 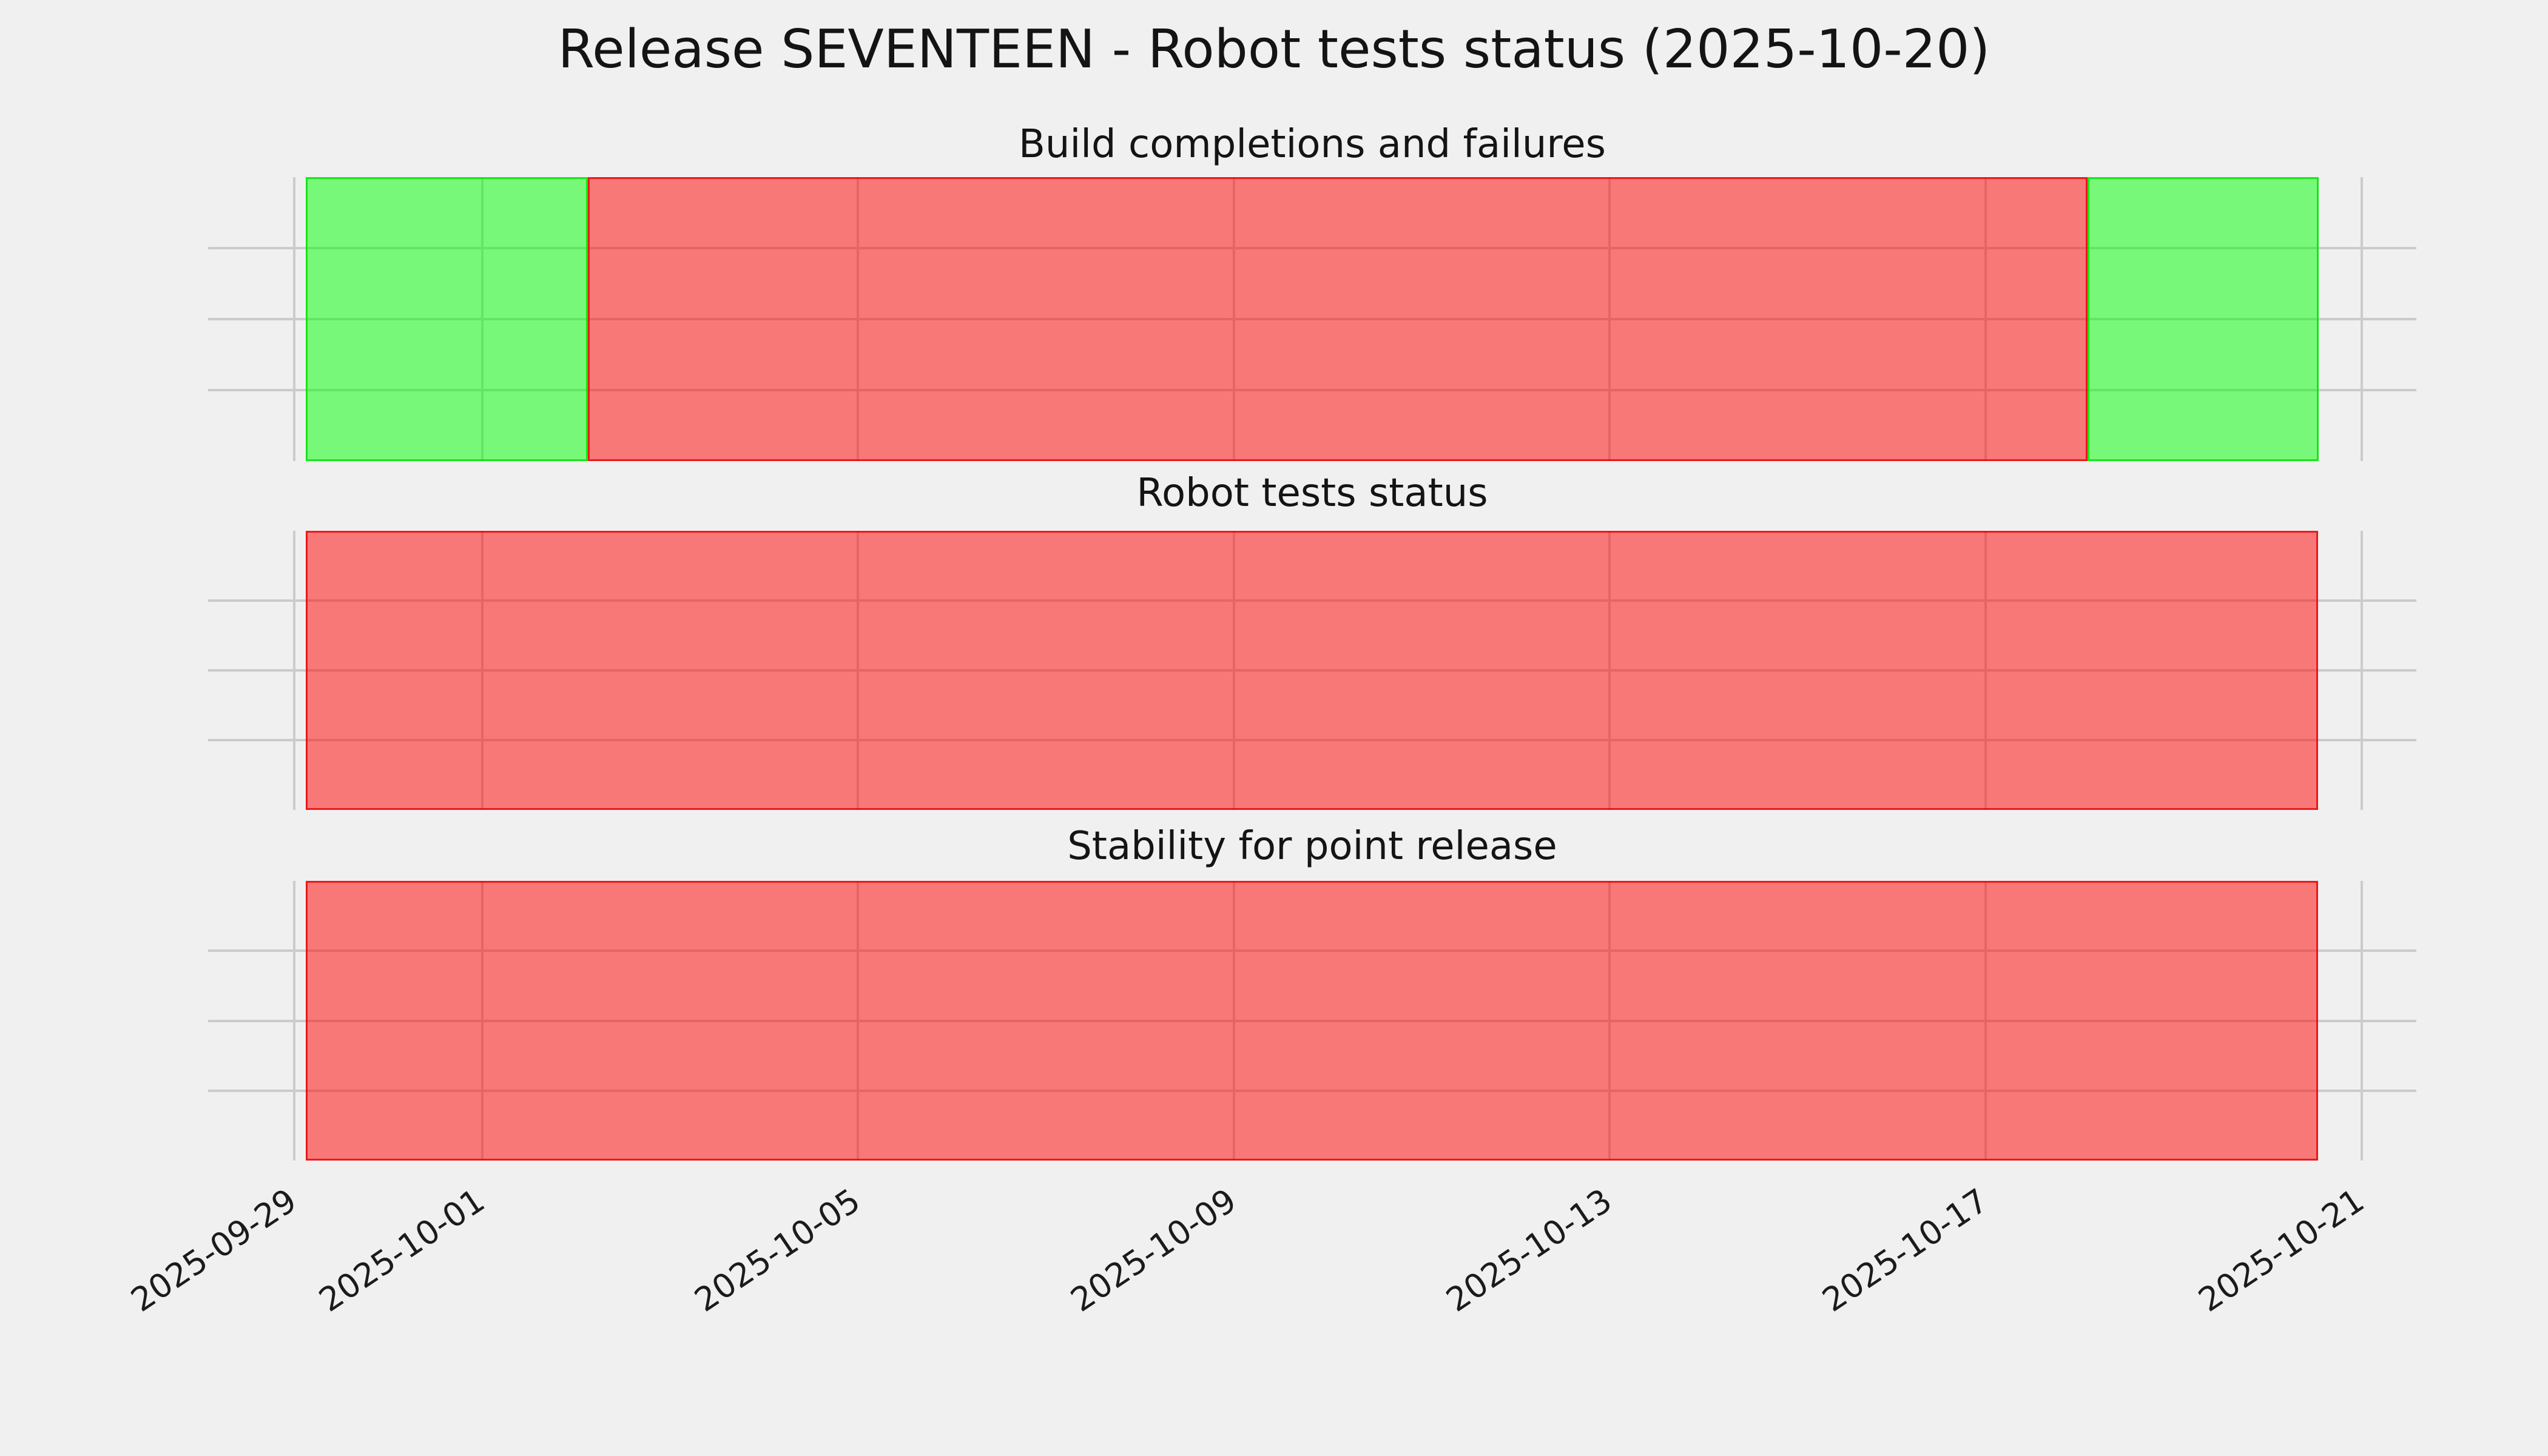 I want to click on subplot-title-stability: Stability for point release, so click(x=1312, y=846).